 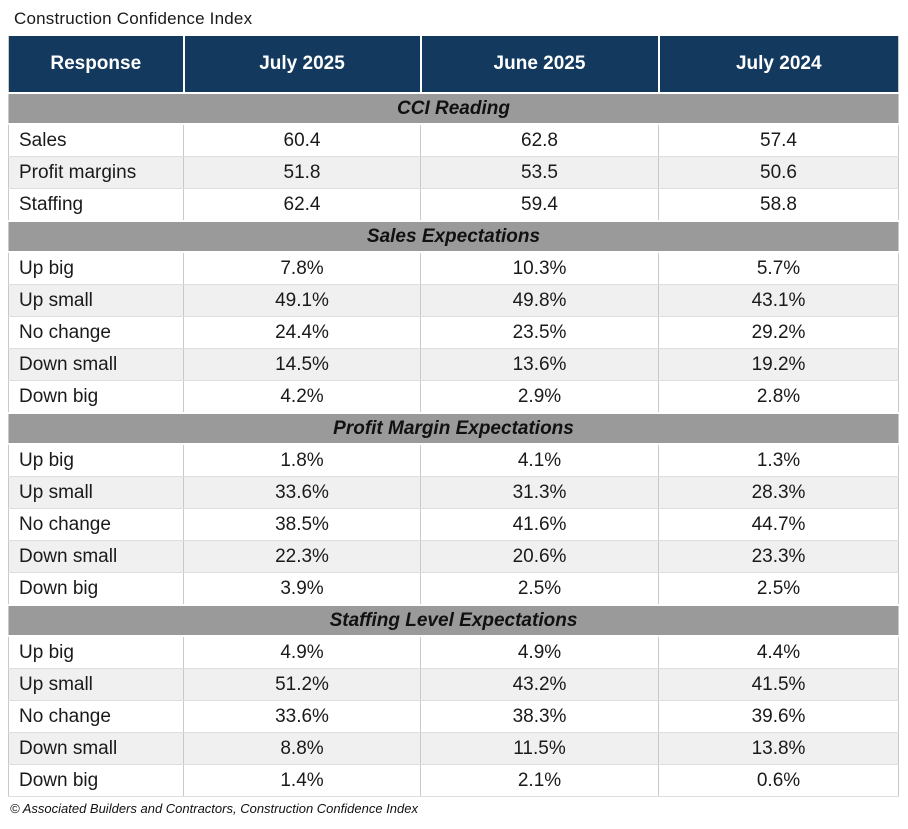 I want to click on table-row: Staffing 62.4 59.4 58.8, so click(x=453, y=205).